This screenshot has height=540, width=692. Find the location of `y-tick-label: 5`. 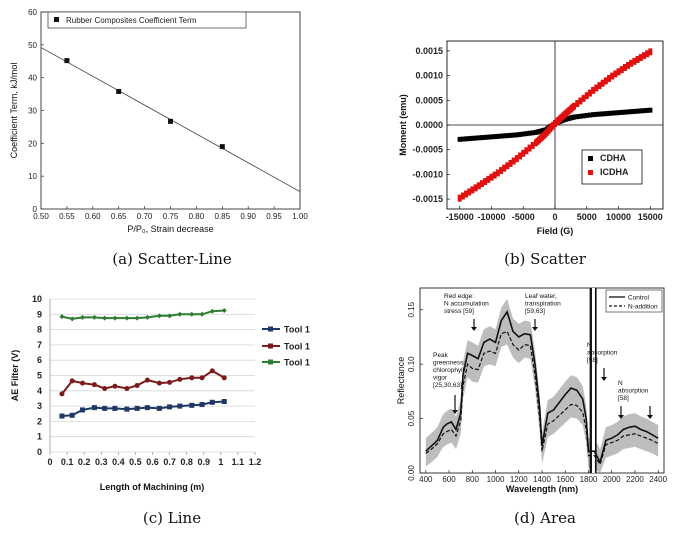

y-tick-label: 5 is located at coordinates (39, 376).